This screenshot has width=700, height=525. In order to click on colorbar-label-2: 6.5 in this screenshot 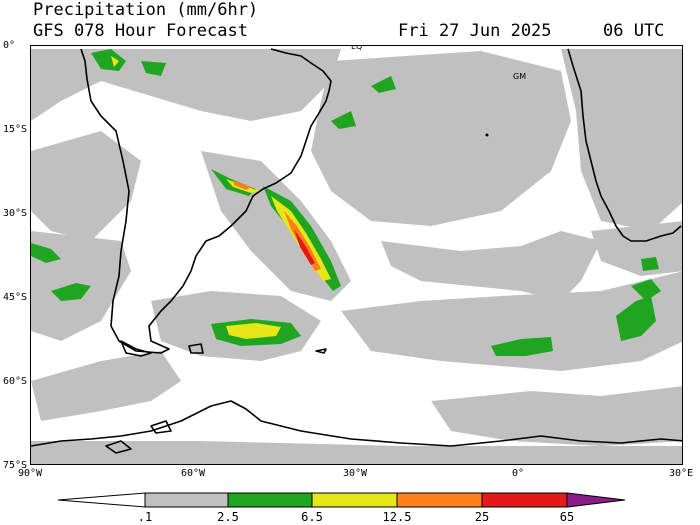, I will do `click(312, 517)`.